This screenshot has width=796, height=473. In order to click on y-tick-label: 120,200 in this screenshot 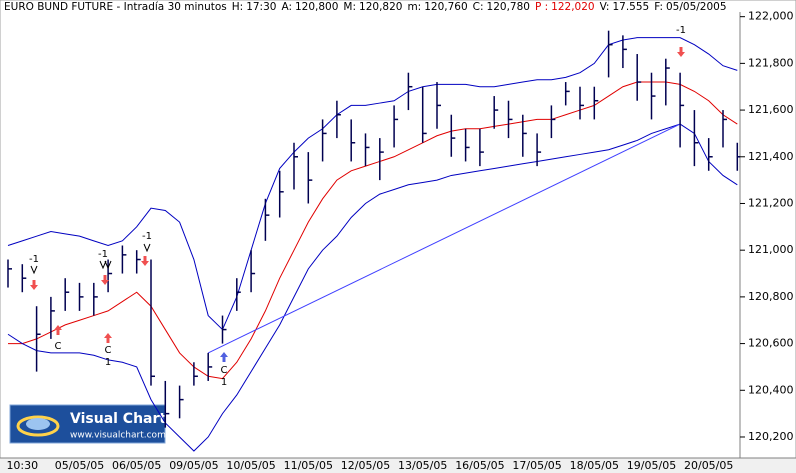, I will do `click(771, 436)`.